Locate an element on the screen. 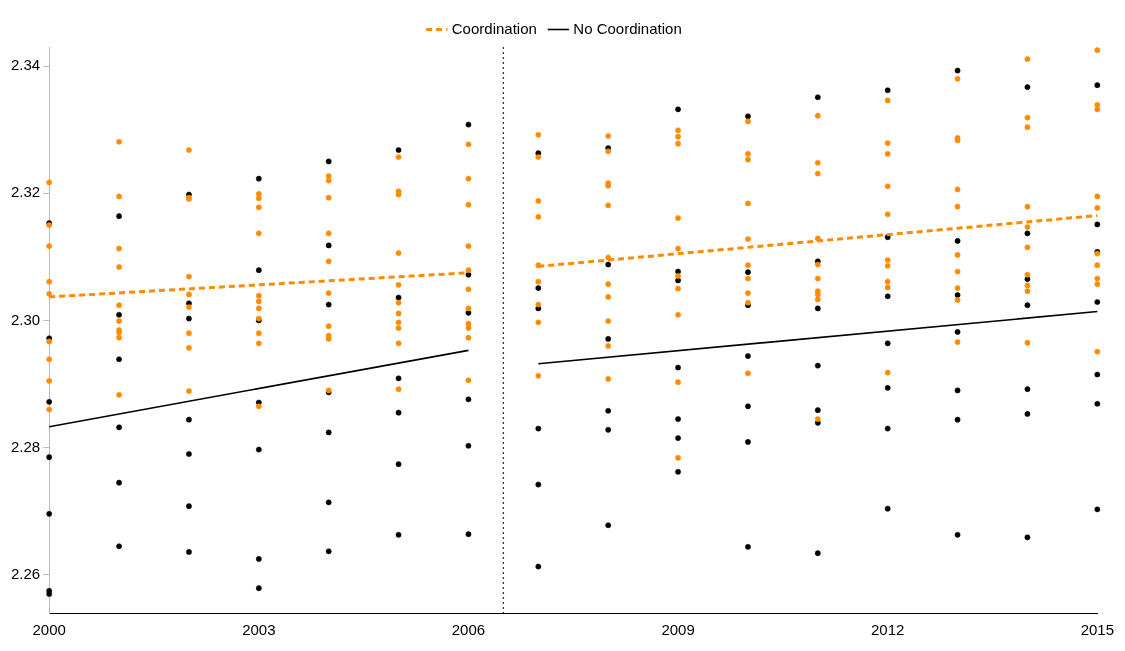  x-tick-label: 2003 is located at coordinates (259, 630).